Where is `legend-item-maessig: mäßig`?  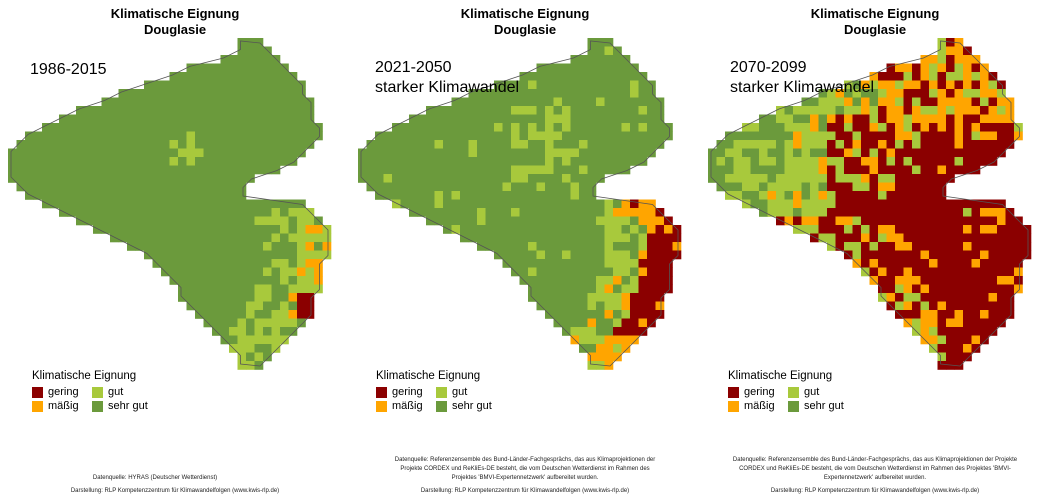
legend-item-maessig: mäßig is located at coordinates (758, 406).